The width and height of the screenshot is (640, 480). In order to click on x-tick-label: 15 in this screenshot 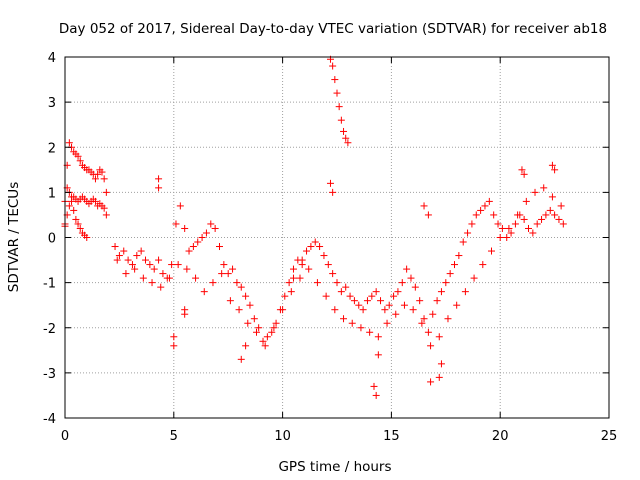, I will do `click(391, 436)`.